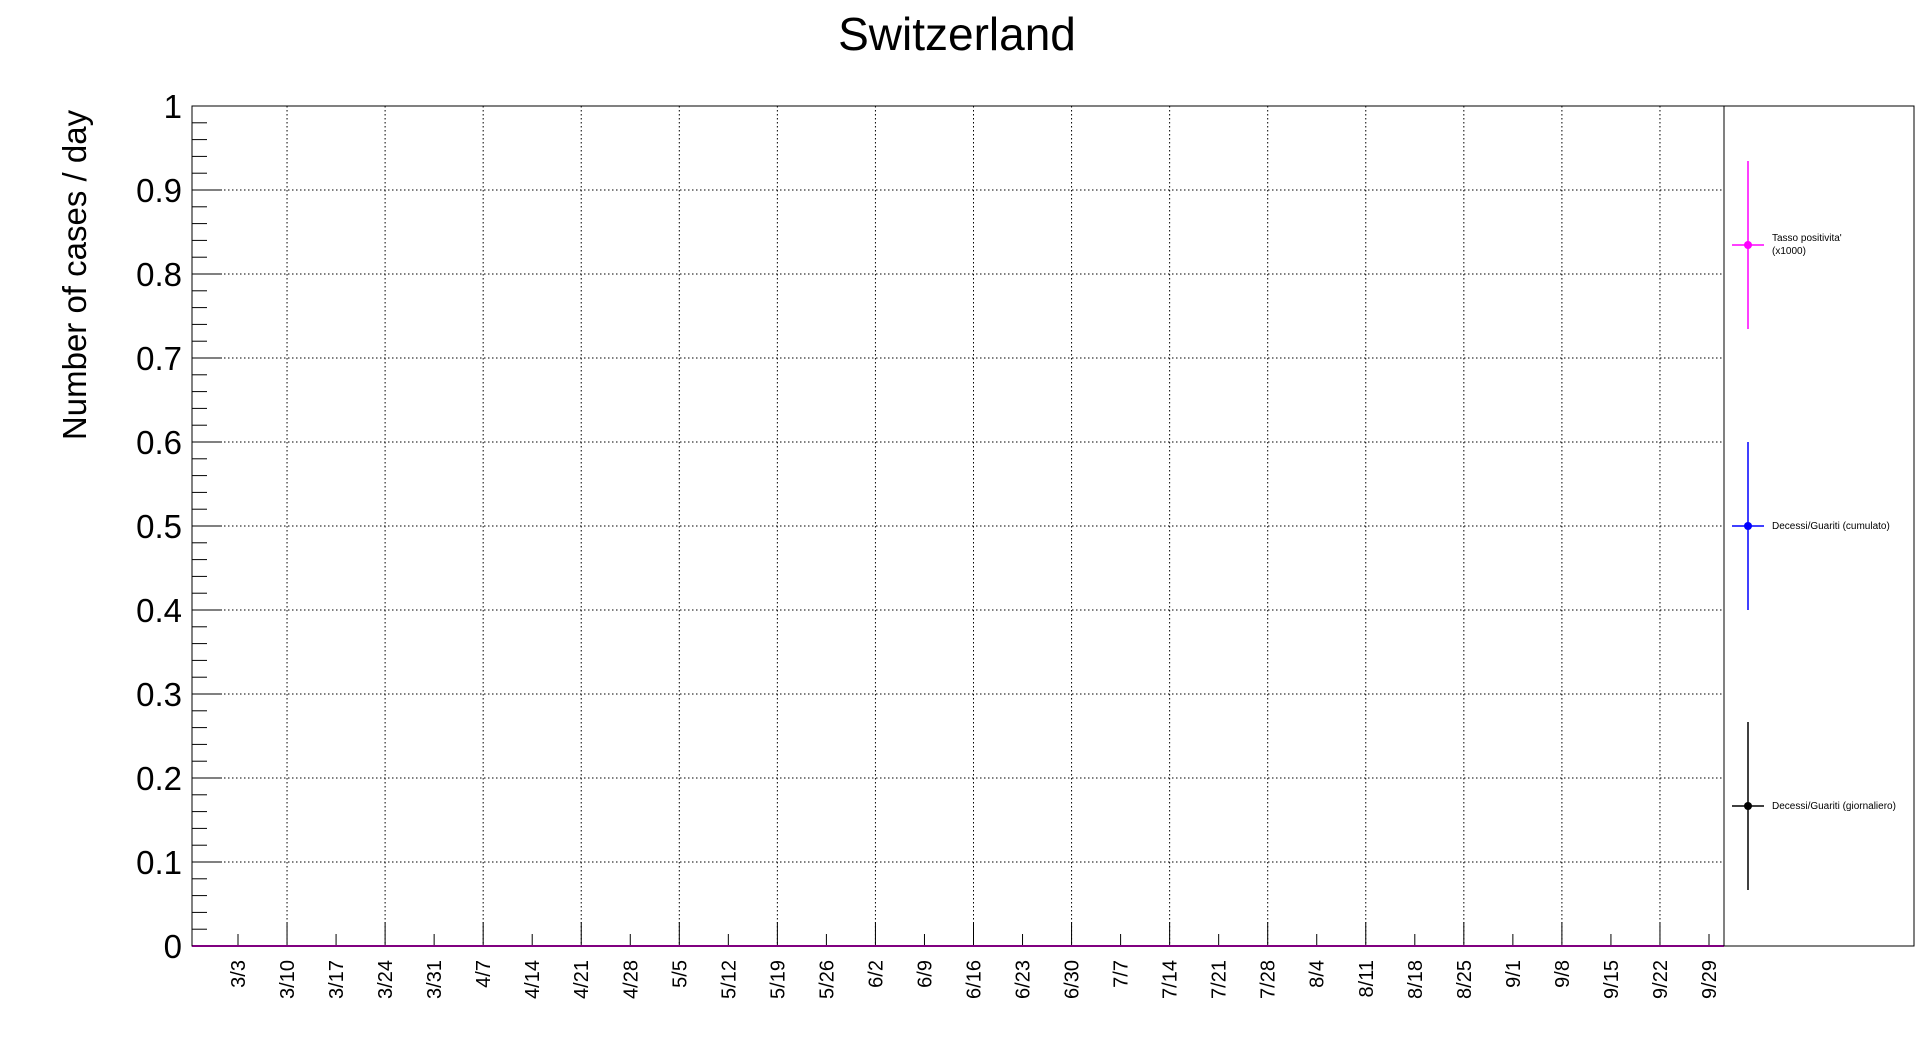  I want to click on y-tick-label: 0.6, so click(159, 442).